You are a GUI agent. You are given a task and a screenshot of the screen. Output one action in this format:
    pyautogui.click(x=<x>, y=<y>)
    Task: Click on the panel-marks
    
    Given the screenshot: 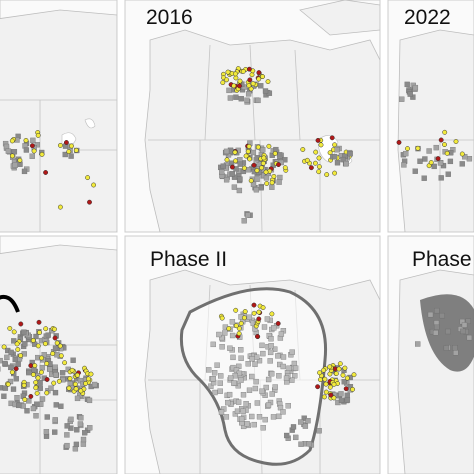 What is the action you would take?
    pyautogui.click(x=49, y=170)
    